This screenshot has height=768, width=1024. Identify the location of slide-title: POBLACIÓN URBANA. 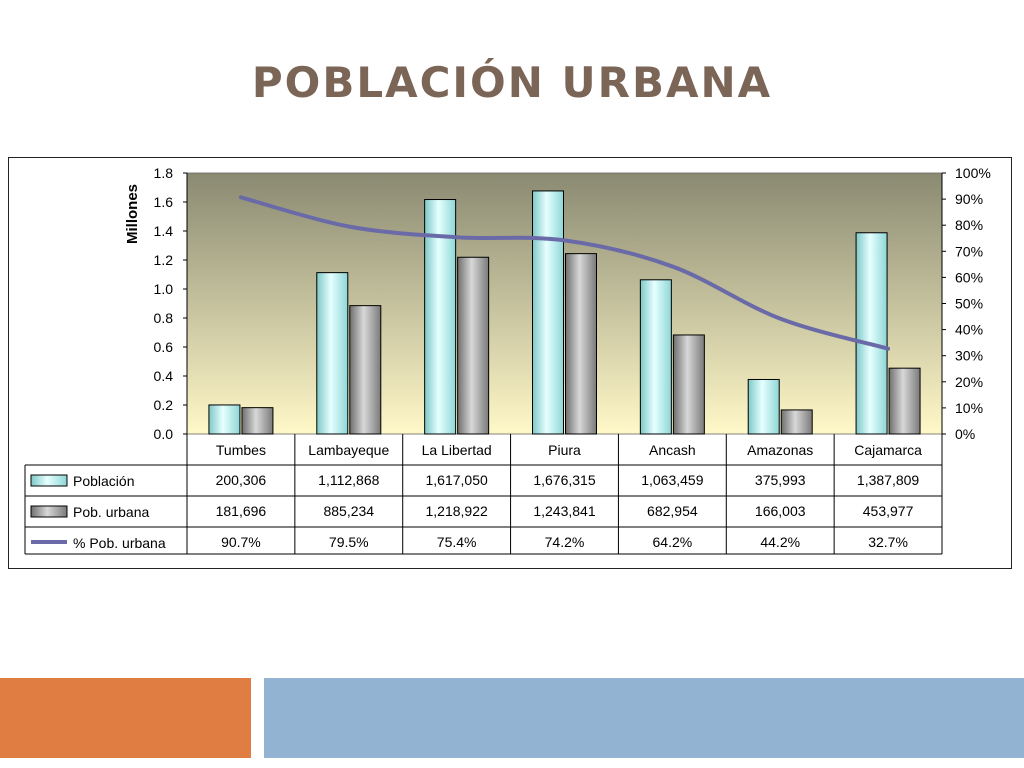
(512, 82).